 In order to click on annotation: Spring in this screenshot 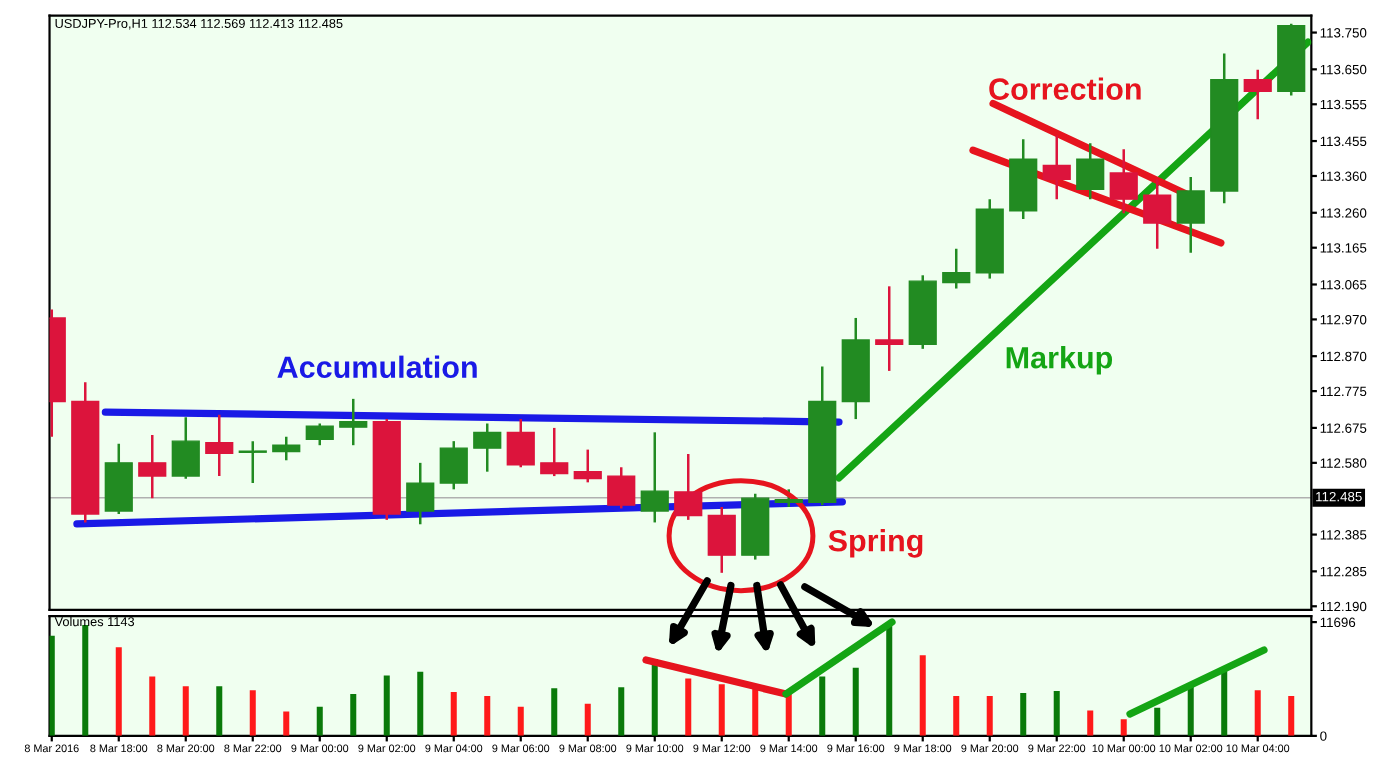, I will do `click(875, 543)`.